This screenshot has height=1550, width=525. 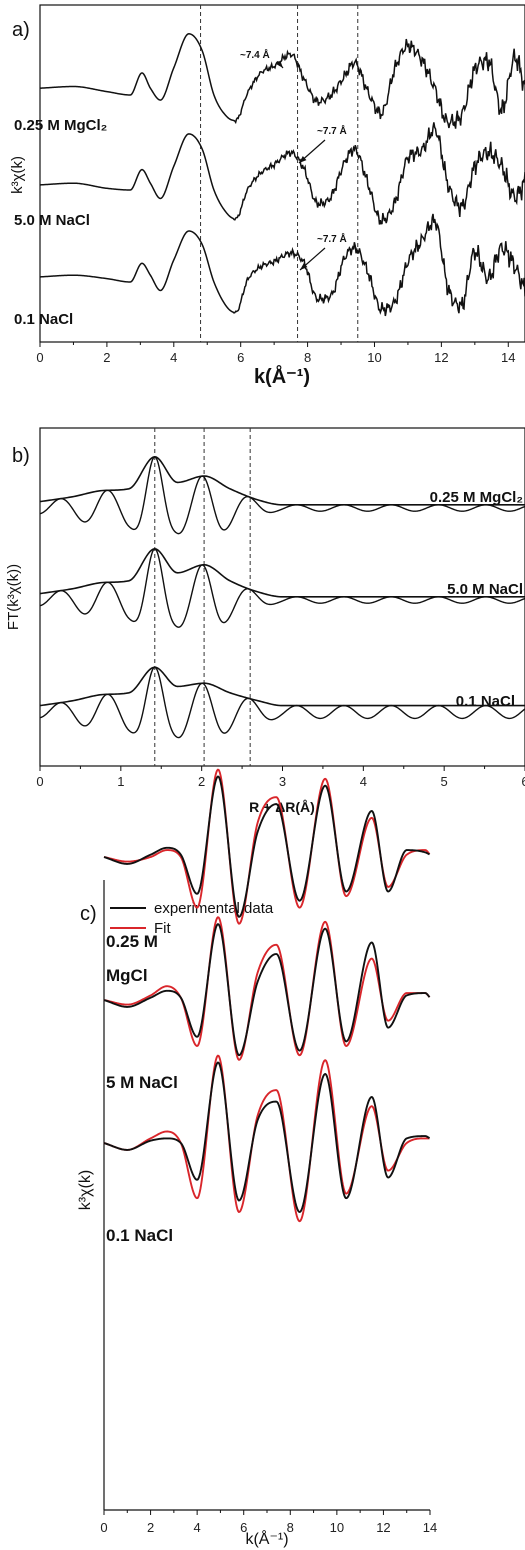 What do you see at coordinates (142, 1082) in the screenshot?
I see `series-label: 5 M NaCl` at bounding box center [142, 1082].